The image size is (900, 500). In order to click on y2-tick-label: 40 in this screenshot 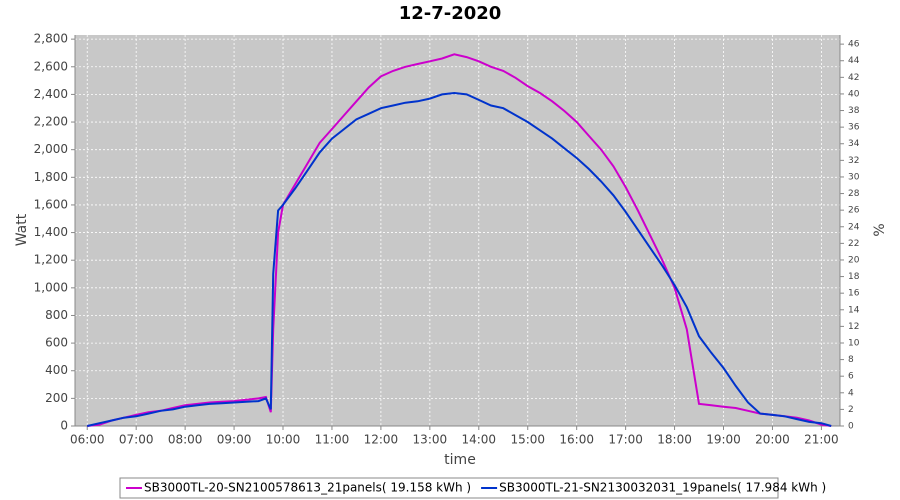, I will do `click(854, 94)`.